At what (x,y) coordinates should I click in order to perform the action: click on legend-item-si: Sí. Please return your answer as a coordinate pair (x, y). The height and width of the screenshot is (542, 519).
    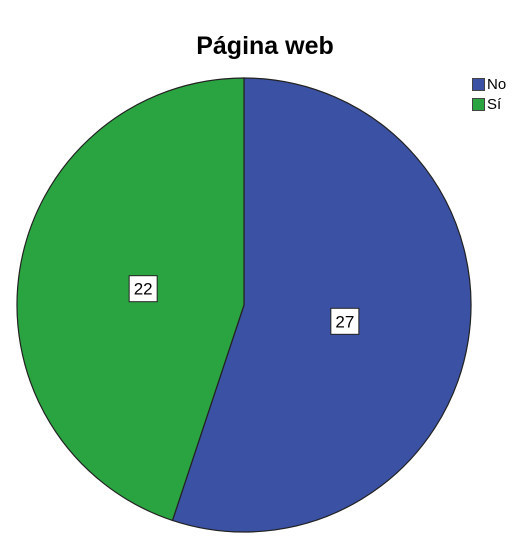
    Looking at the image, I should click on (489, 104).